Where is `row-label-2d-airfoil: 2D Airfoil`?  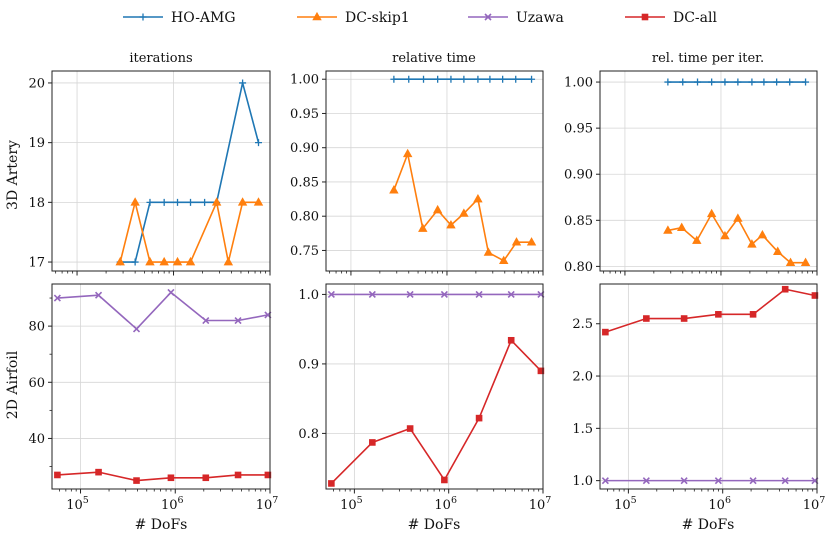
row-label-2d-airfoil: 2D Airfoil is located at coordinates (13, 384).